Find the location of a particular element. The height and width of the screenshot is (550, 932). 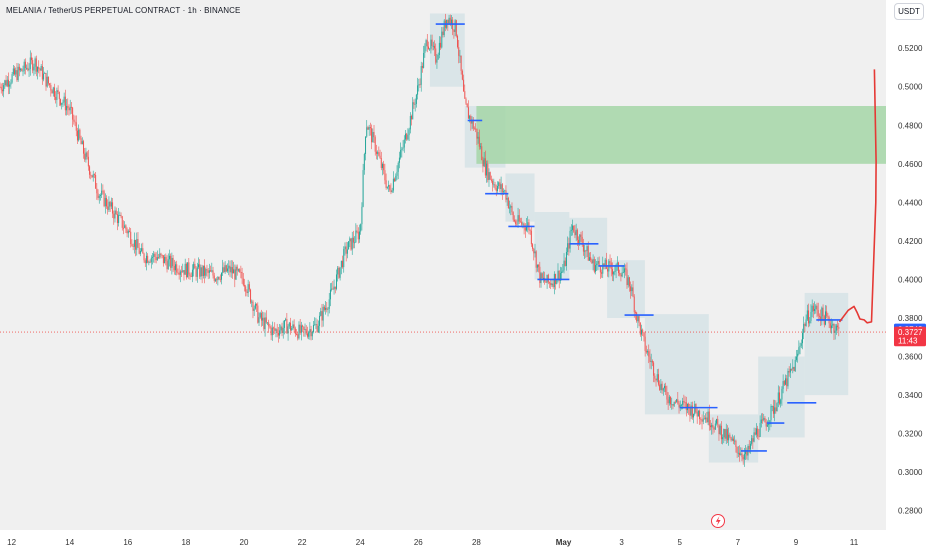

last-price-tag: 0.3727 is located at coordinates (910, 332).